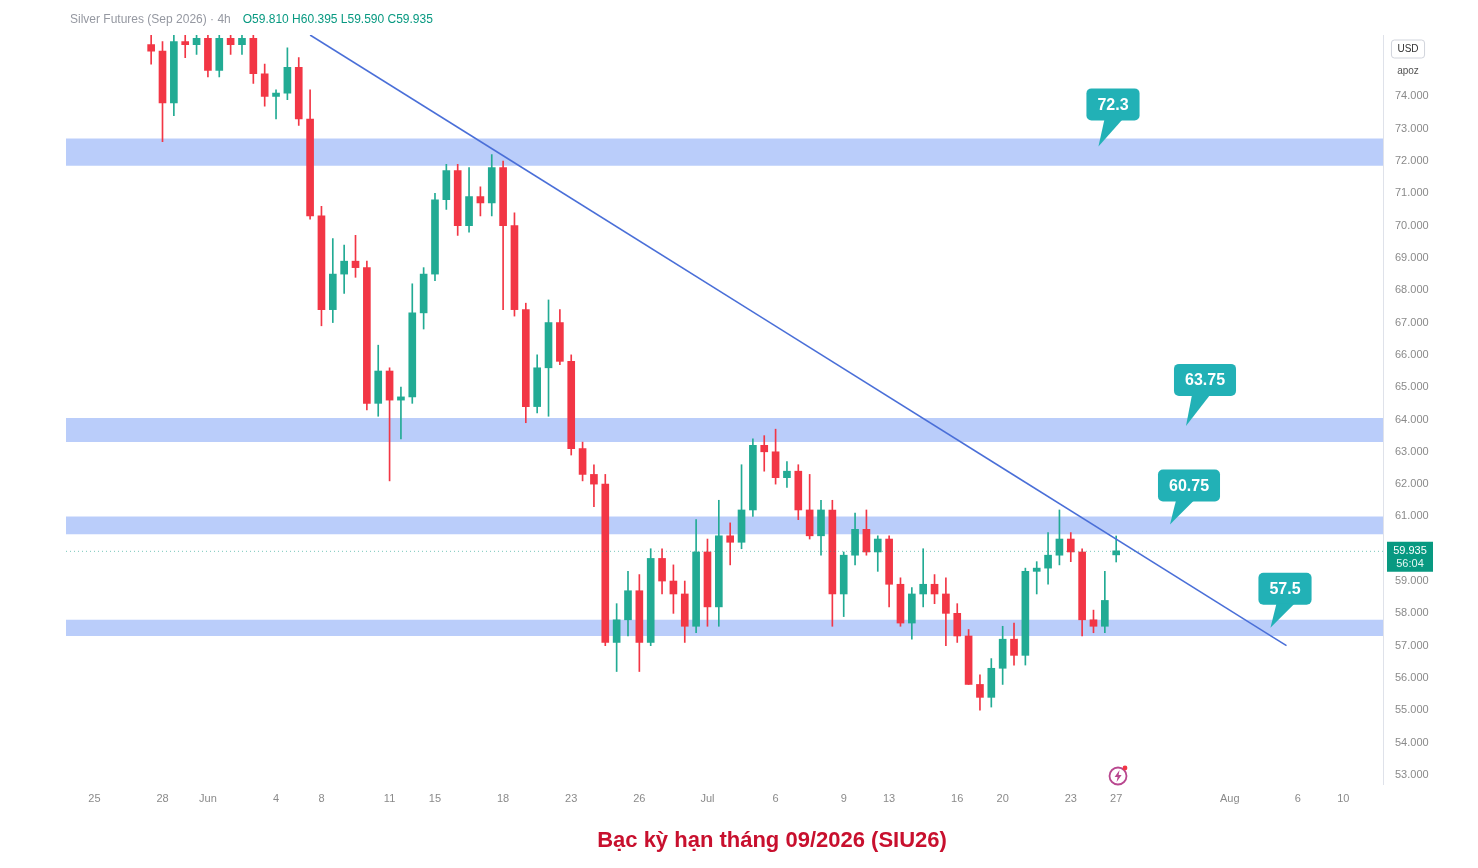  Describe the element at coordinates (957, 798) in the screenshot. I see `x-tick-label: 16` at that location.